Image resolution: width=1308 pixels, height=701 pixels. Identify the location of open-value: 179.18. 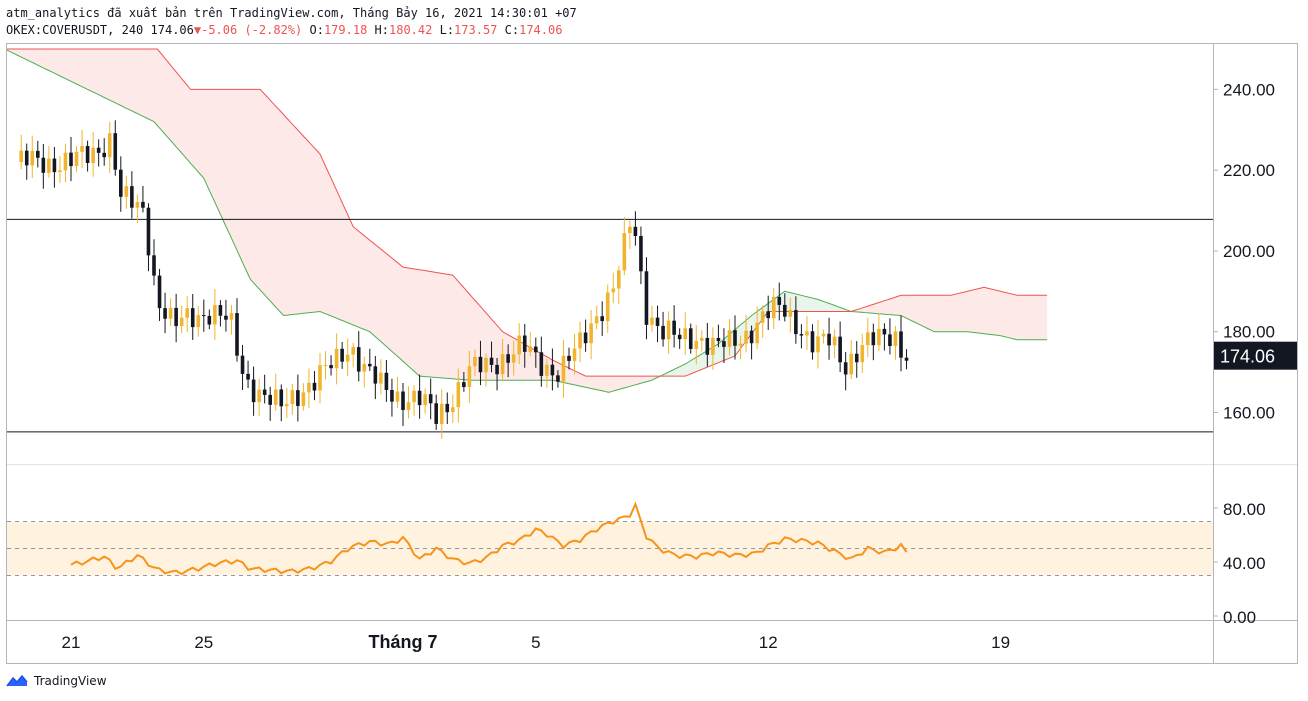
(345, 30).